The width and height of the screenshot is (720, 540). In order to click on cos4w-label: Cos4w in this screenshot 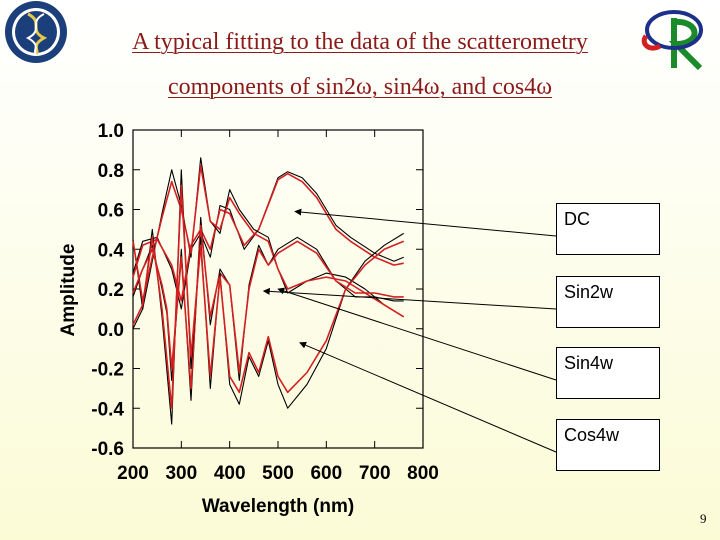, I will do `click(608, 445)`.